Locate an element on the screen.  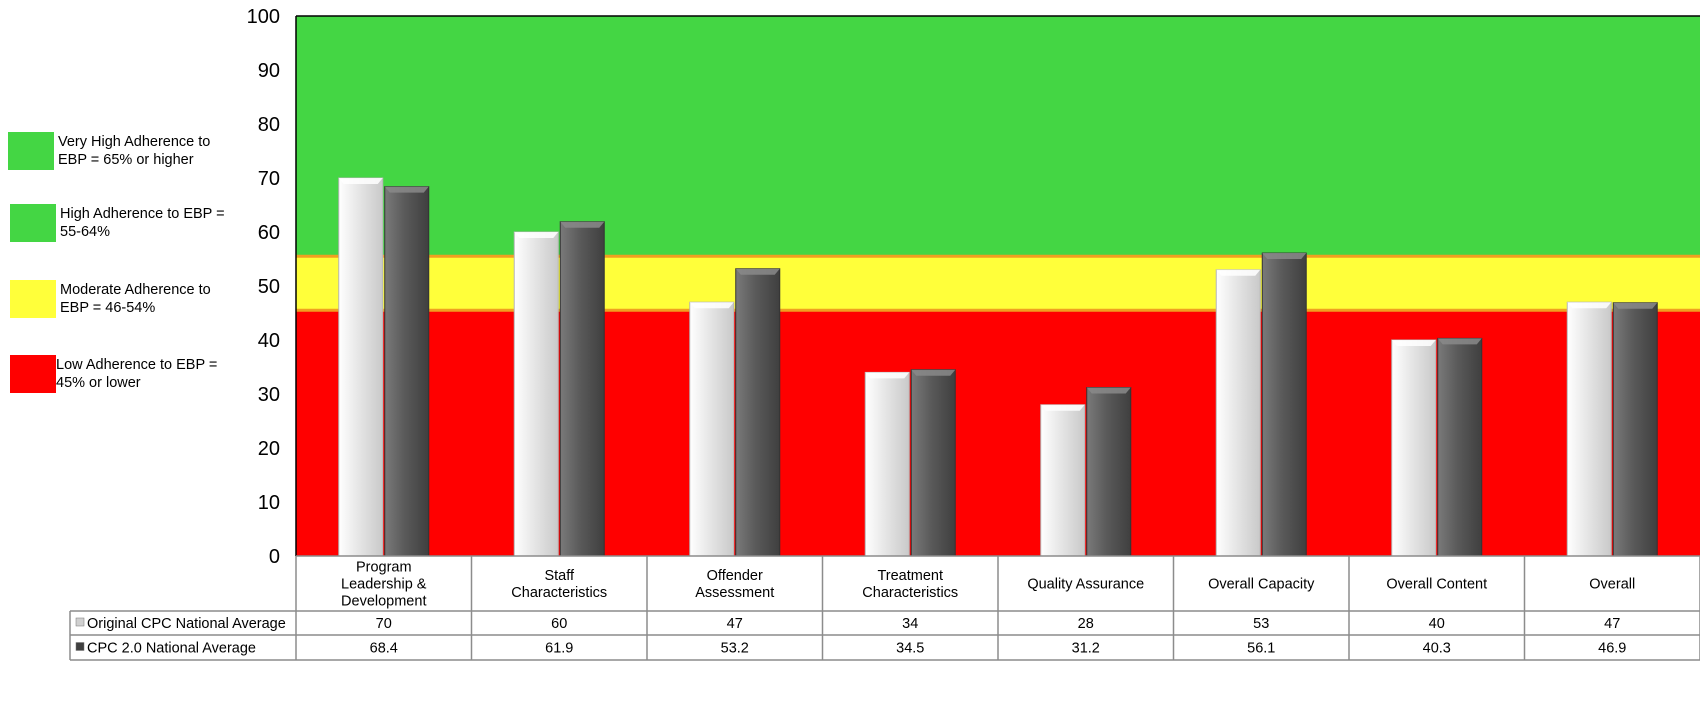
legend-text-line: Very High Adherence to is located at coordinates (134, 142).